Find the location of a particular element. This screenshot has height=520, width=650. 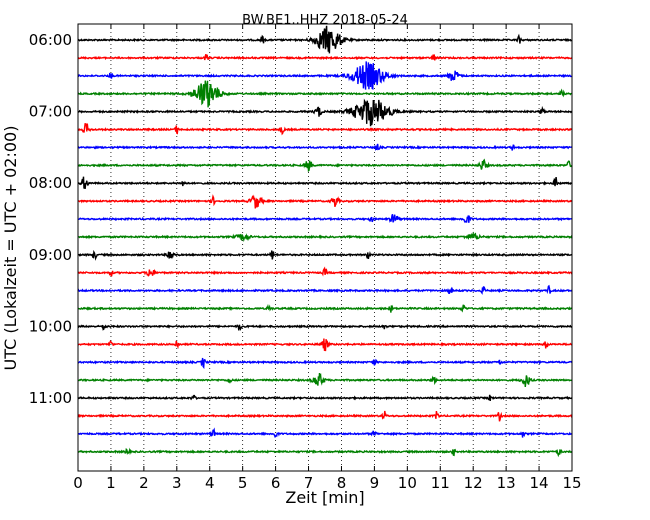

chart-title: BW.BE1..HHZ 2018-05-24 is located at coordinates (325, 20).